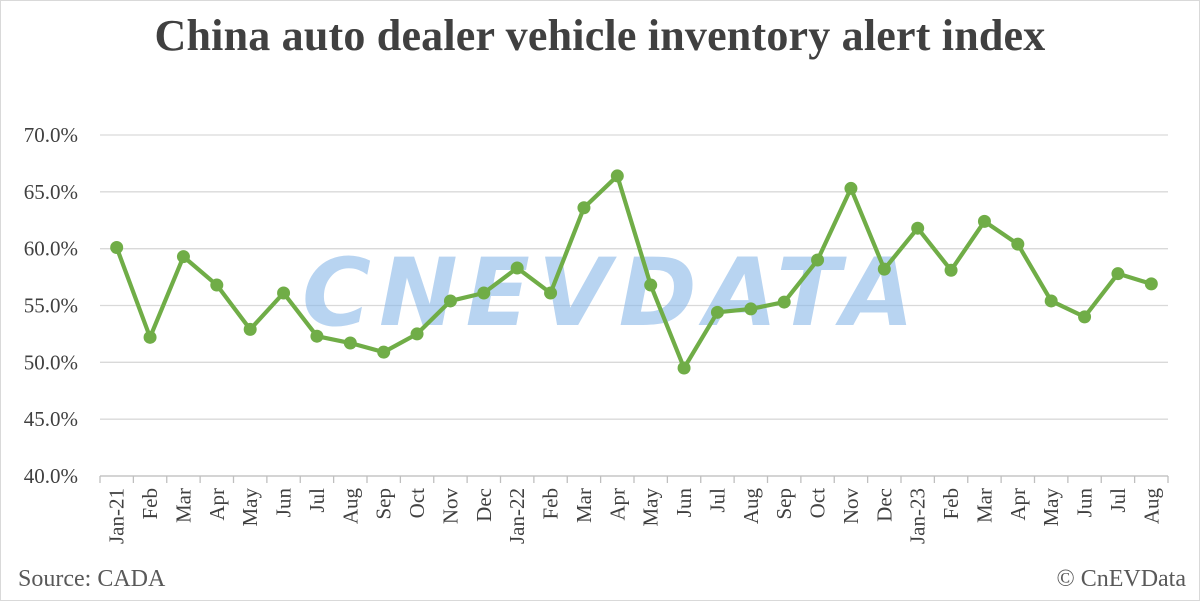 The width and height of the screenshot is (1200, 601). What do you see at coordinates (51, 306) in the screenshot?
I see `y-tick-label: 55.0%` at bounding box center [51, 306].